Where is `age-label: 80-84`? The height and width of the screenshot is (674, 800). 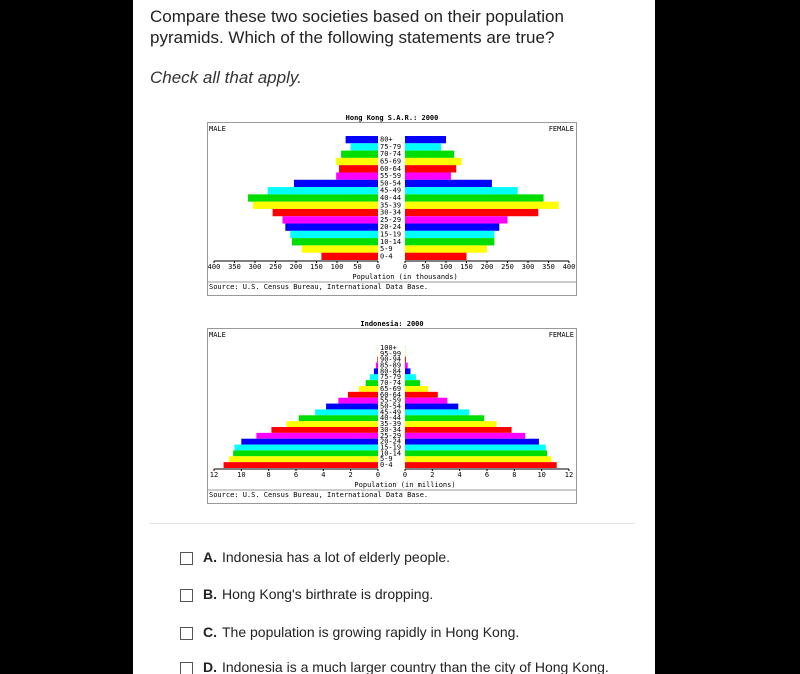
age-label: 80-84 is located at coordinates (390, 371).